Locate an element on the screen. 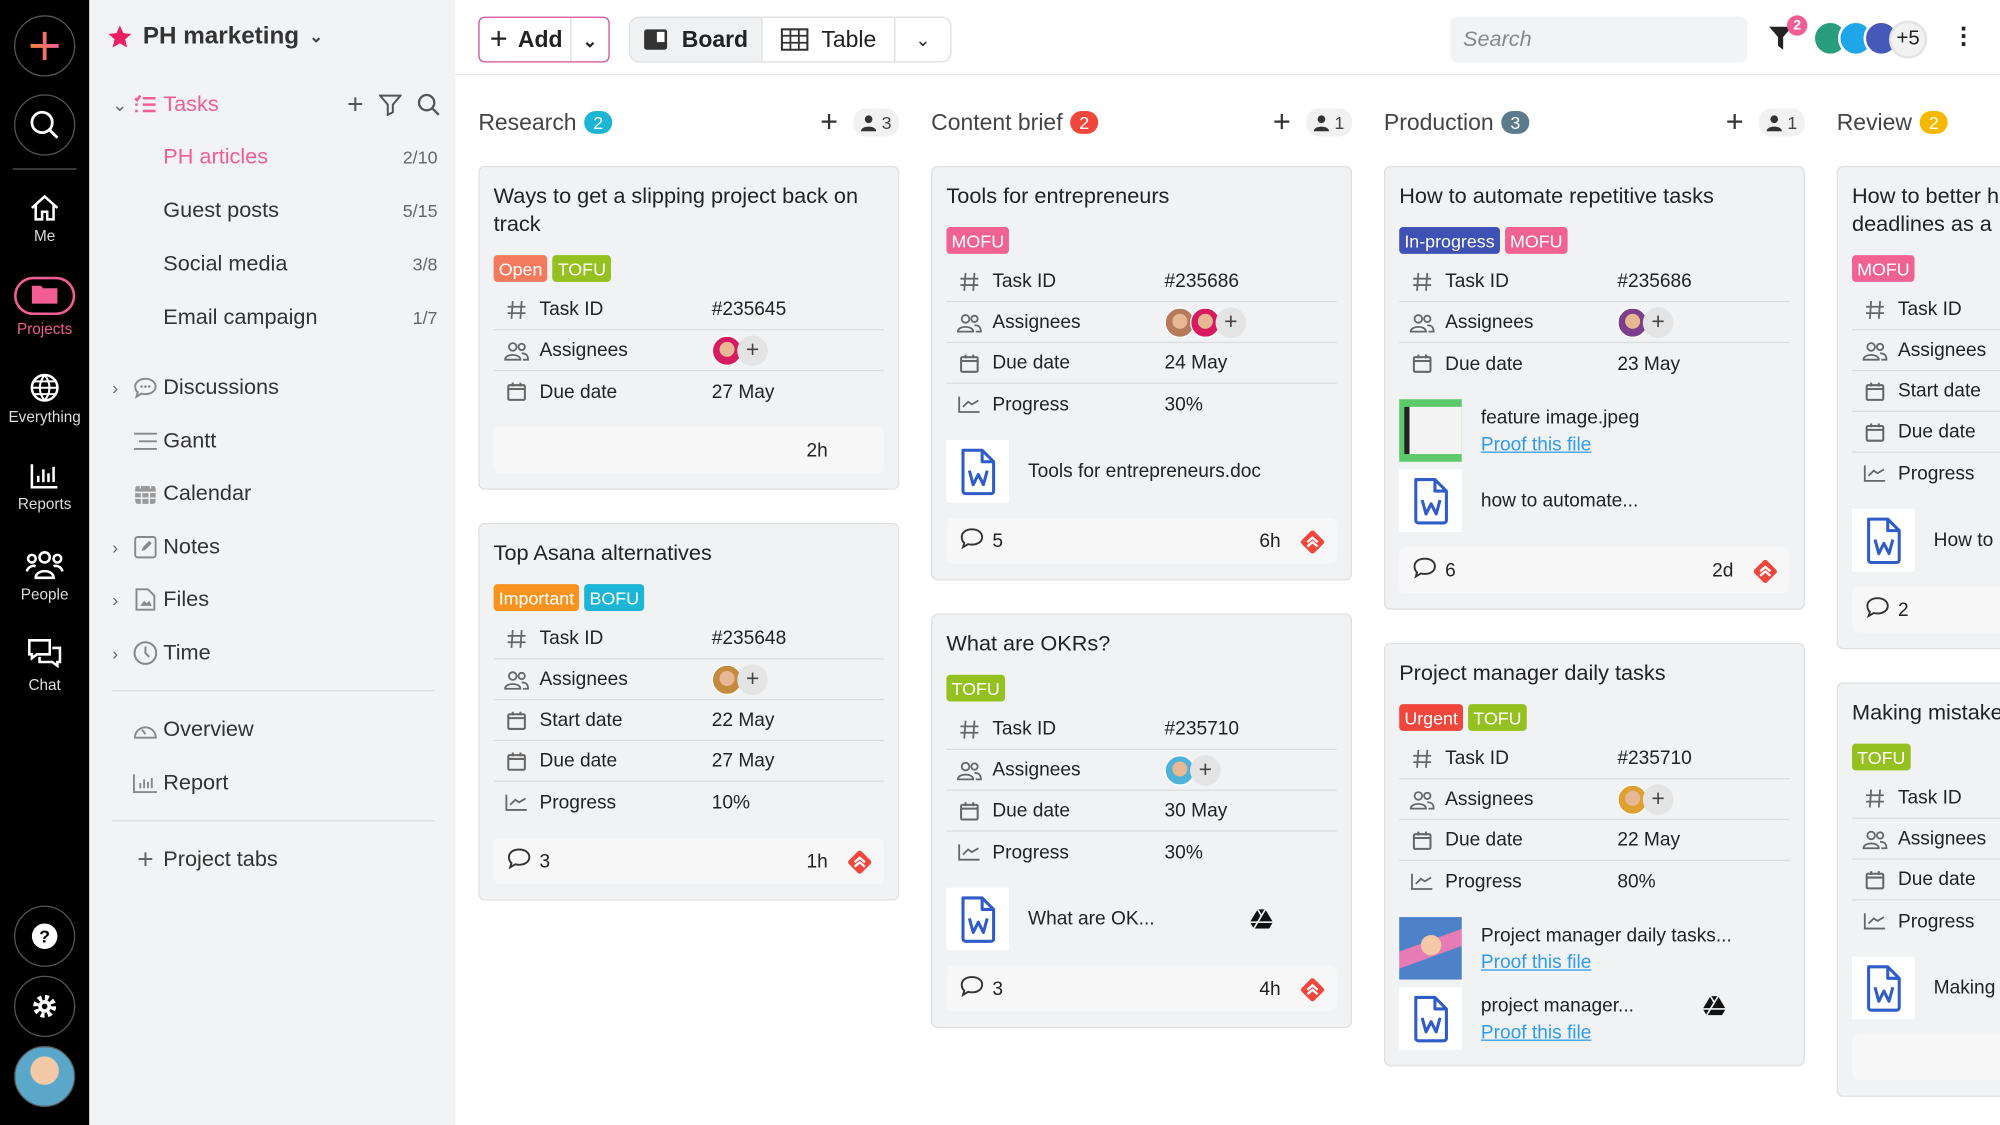 The width and height of the screenshot is (2000, 1125). board-view-tab: Board is located at coordinates (696, 39).